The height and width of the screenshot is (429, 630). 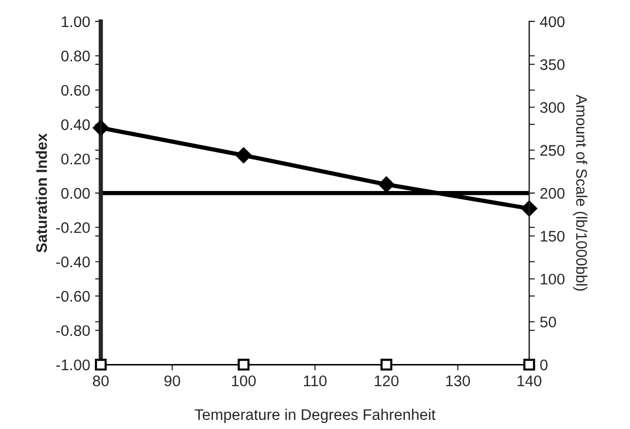 I want to click on x-tick-label: 120, so click(x=386, y=380).